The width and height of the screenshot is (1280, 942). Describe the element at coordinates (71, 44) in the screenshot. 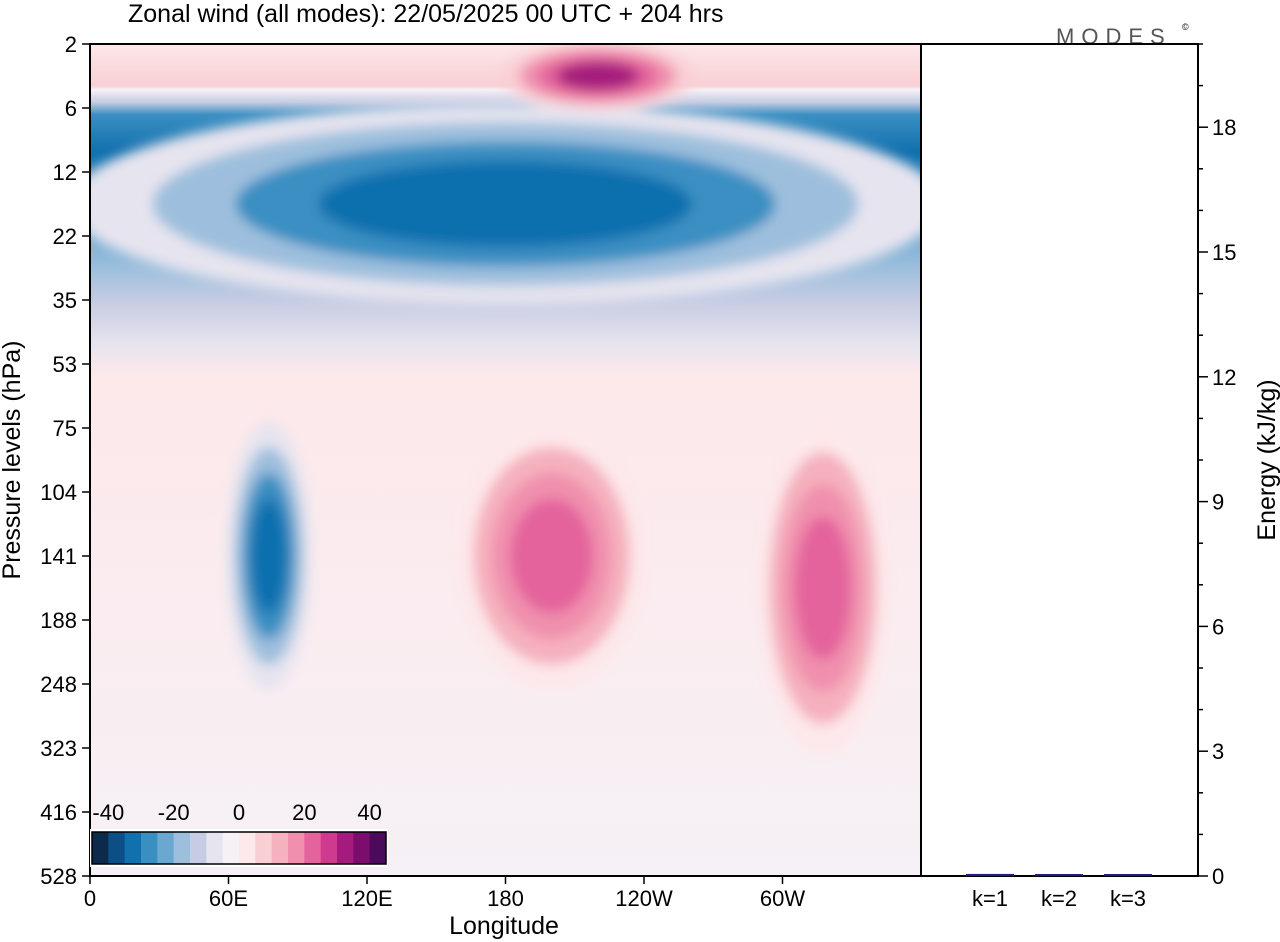

I see `y-tick-label: 2` at that location.